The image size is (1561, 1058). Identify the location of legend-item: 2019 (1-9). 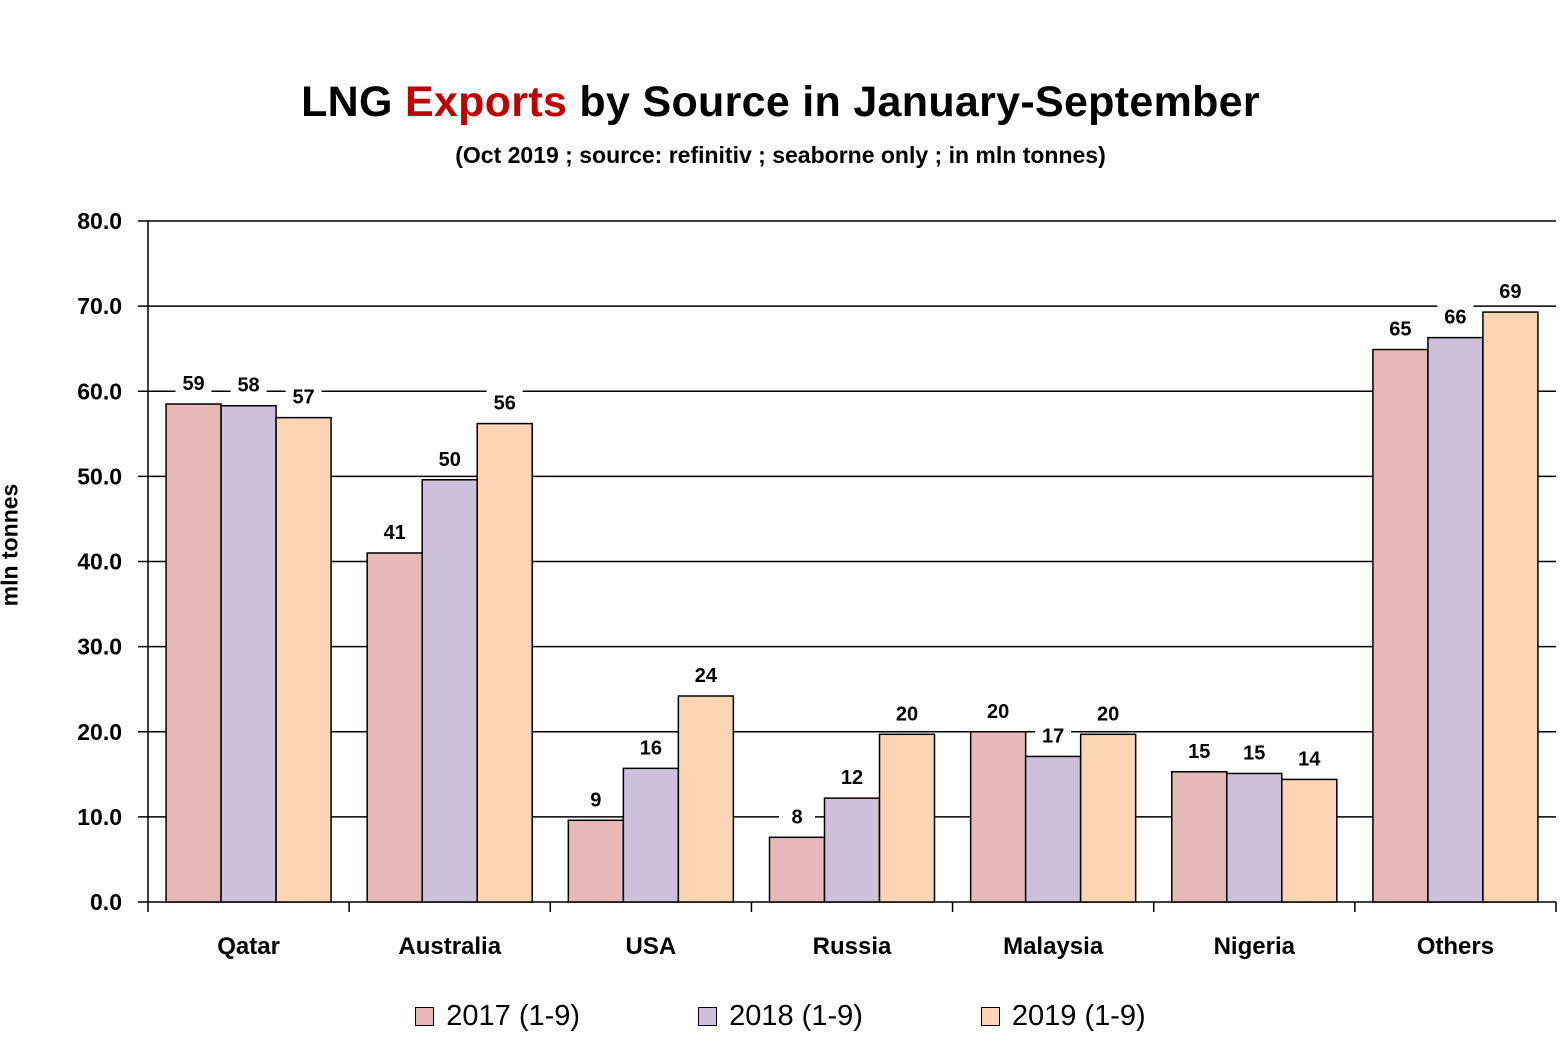
(1063, 1016).